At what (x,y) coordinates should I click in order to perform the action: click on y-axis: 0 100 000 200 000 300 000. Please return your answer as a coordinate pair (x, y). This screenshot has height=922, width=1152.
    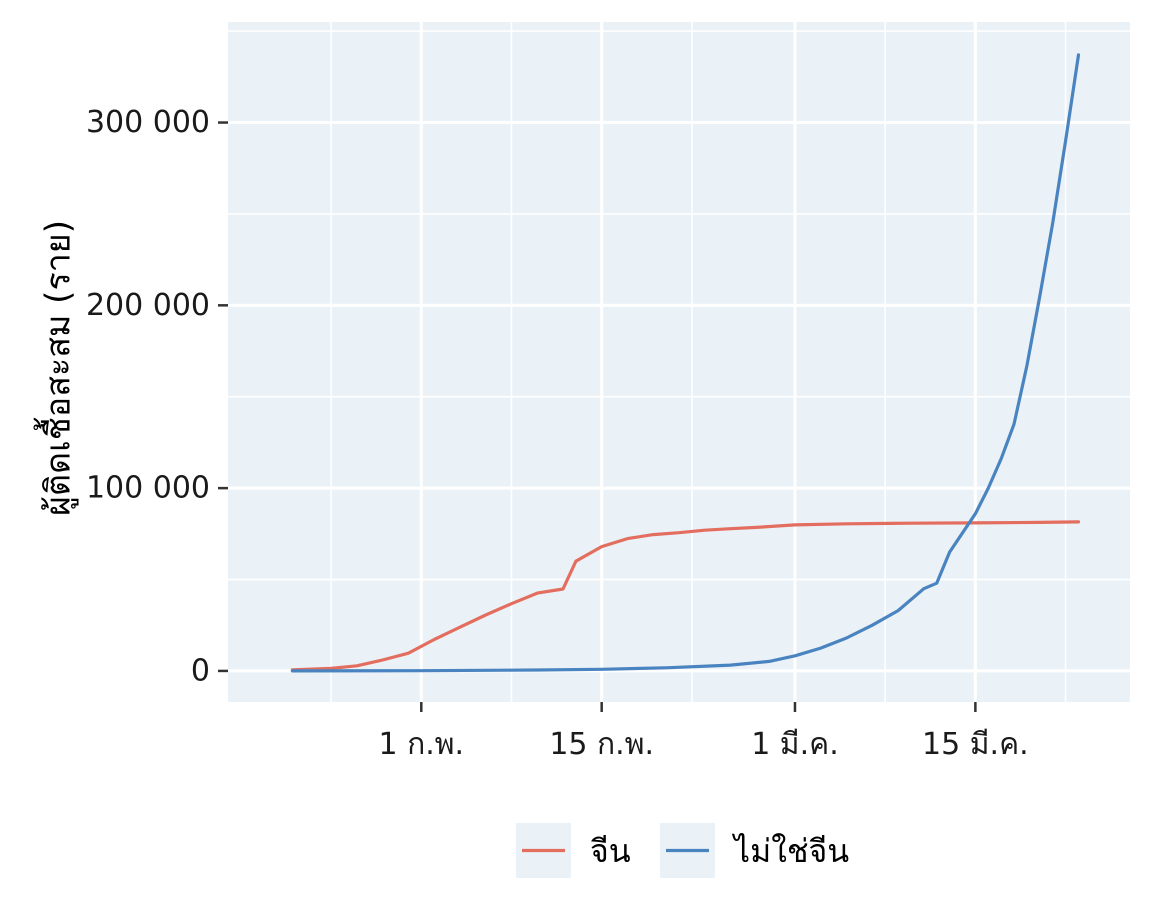
    Looking at the image, I should click on (157, 396).